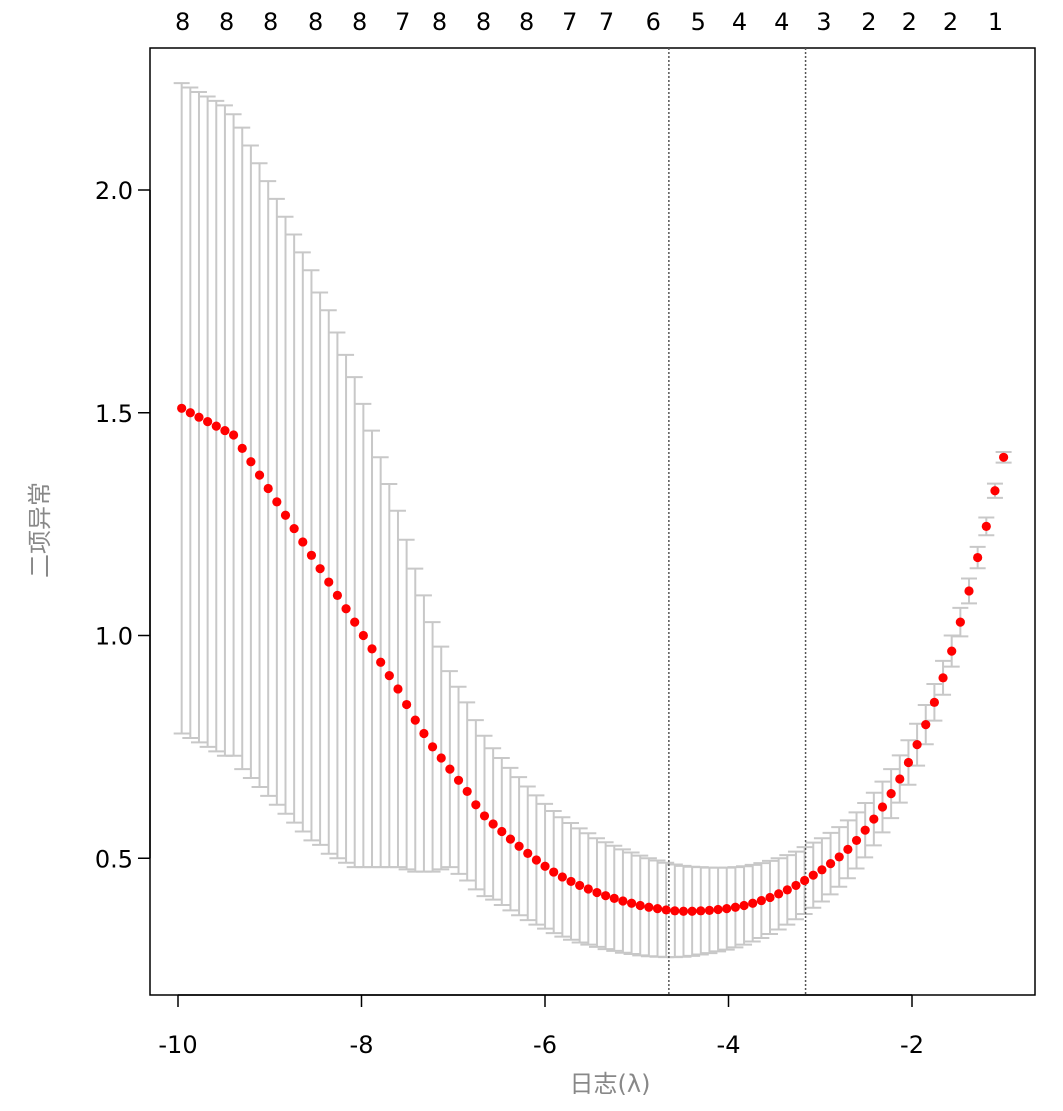 The width and height of the screenshot is (1063, 1111). Describe the element at coordinates (177, 1045) in the screenshot. I see `x-tick-label: -10` at that location.